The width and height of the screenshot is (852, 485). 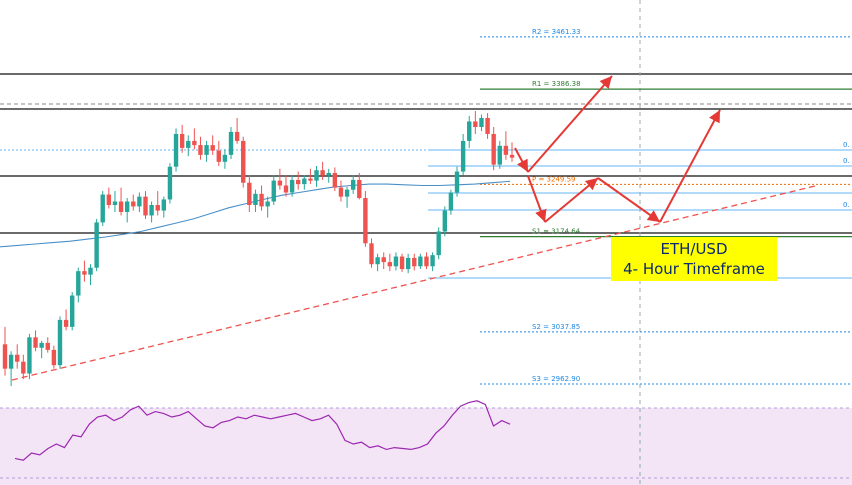 What do you see at coordinates (262, 430) in the screenshot?
I see `rsi-line` at bounding box center [262, 430].